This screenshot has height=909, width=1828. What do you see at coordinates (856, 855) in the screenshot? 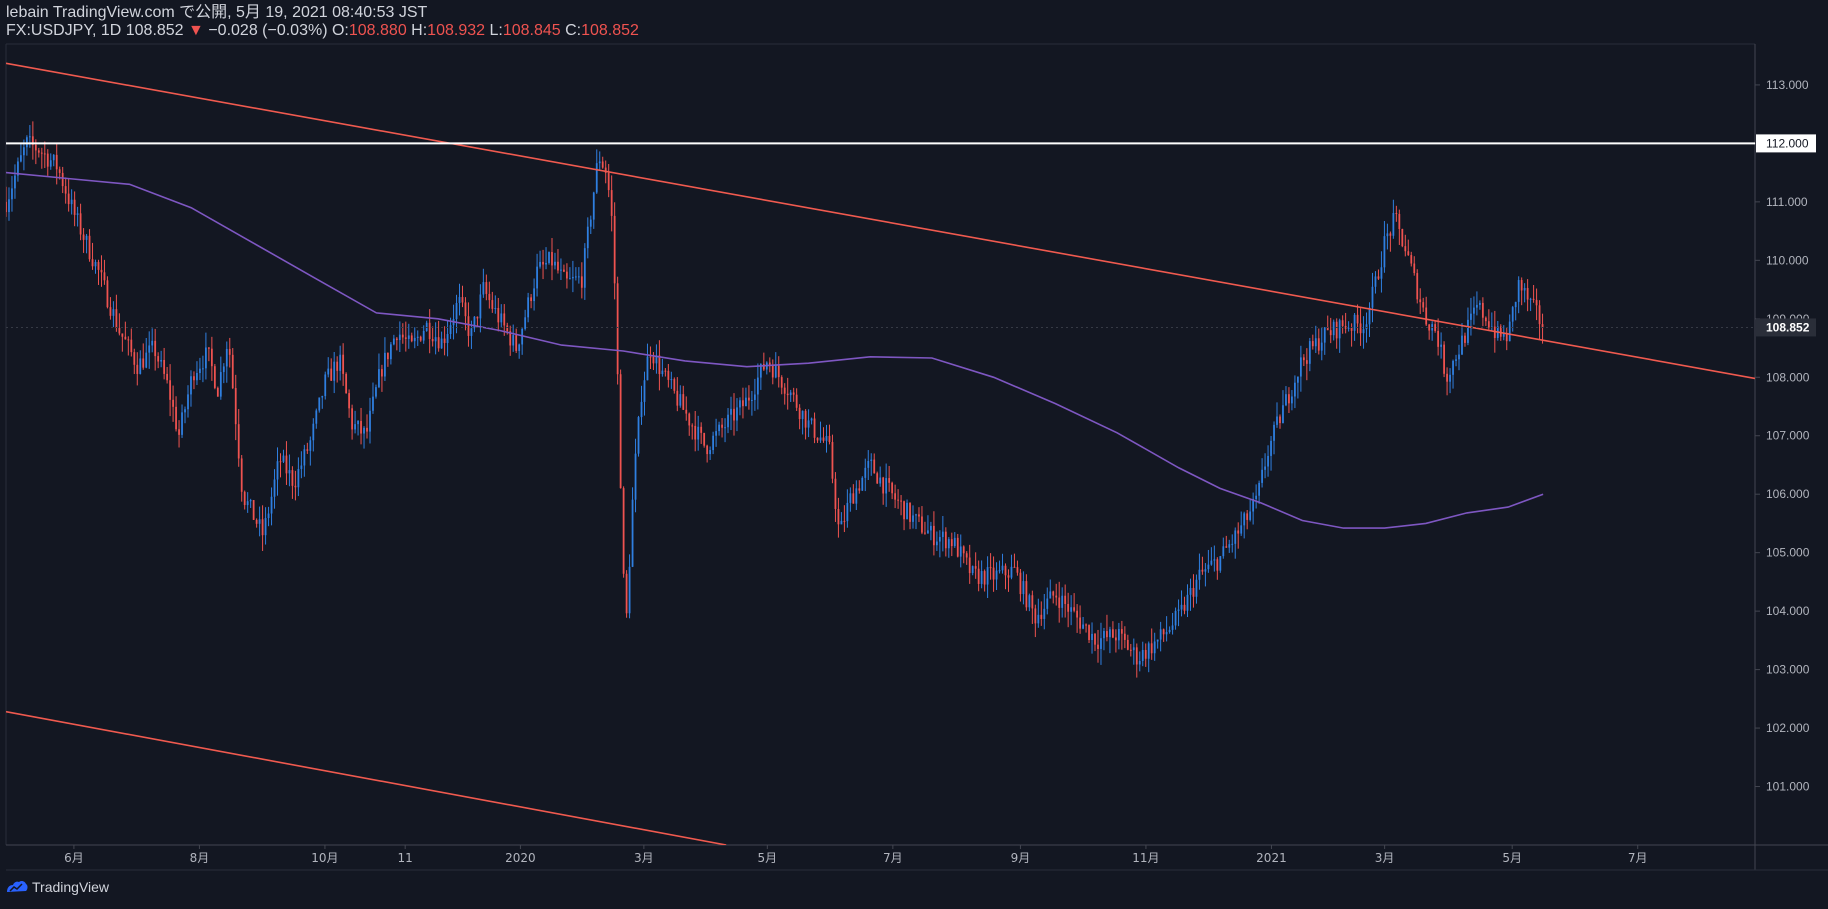
I see `time-axis: 6月 8月 10月 11 2020 3月 5月 7月 9月 11月 2021 3月 5月 7月` at bounding box center [856, 855].